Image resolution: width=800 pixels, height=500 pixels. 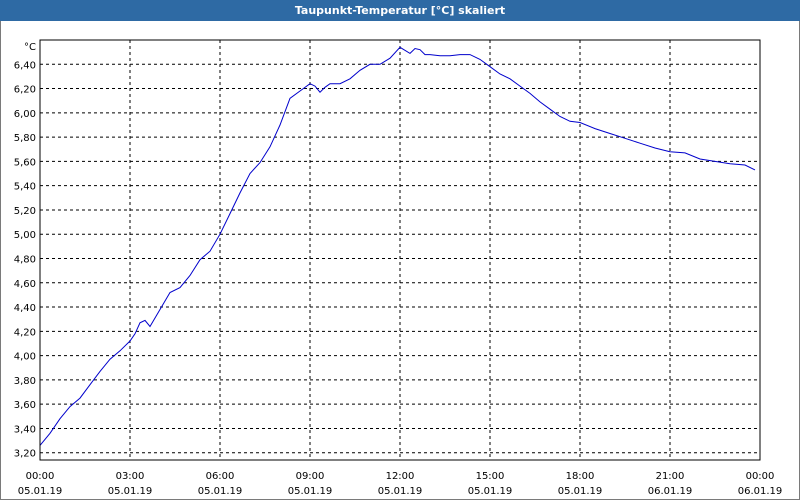 What do you see at coordinates (25, 308) in the screenshot?
I see `y-tick-label: 4,40` at bounding box center [25, 308].